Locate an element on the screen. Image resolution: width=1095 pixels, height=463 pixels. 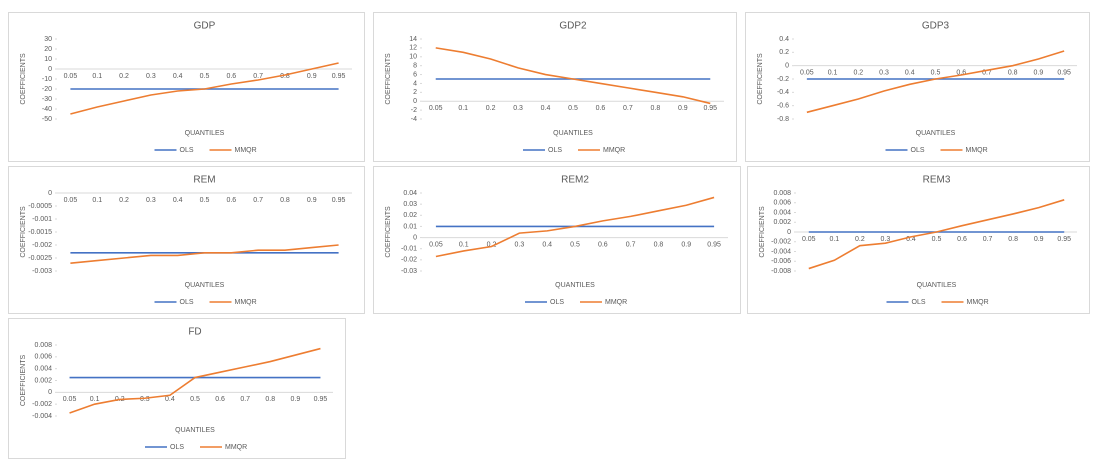
y-tick-label: -10 is located at coordinates (47, 79).